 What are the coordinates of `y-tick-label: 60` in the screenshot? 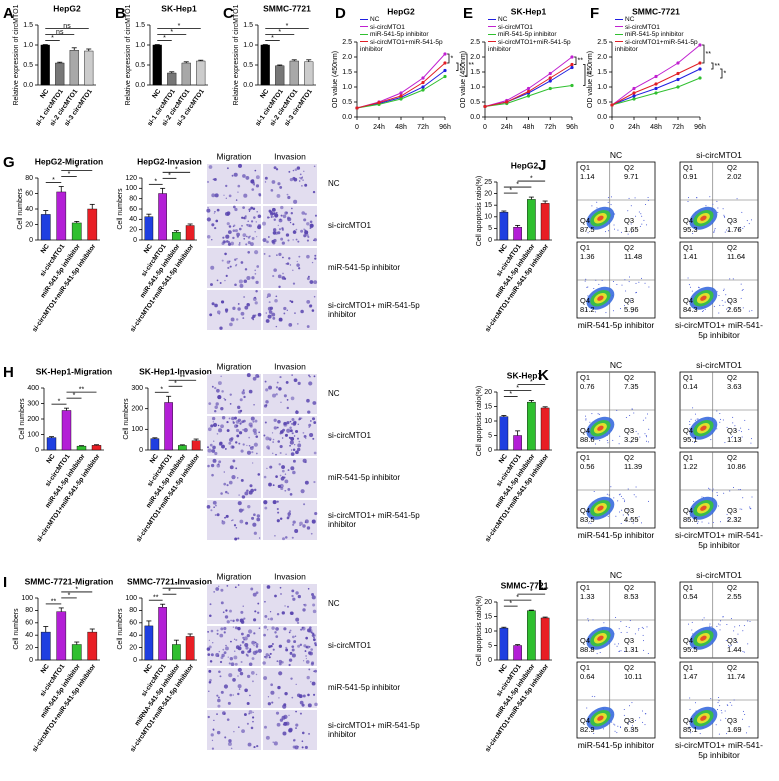 It's located at (29, 193).